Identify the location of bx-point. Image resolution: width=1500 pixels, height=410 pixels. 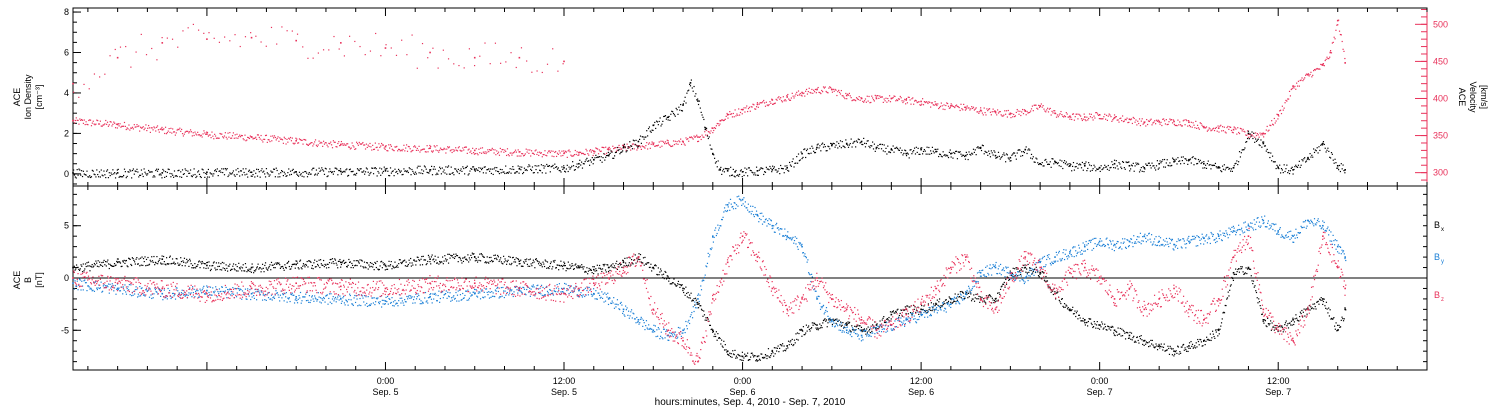
(296, 264).